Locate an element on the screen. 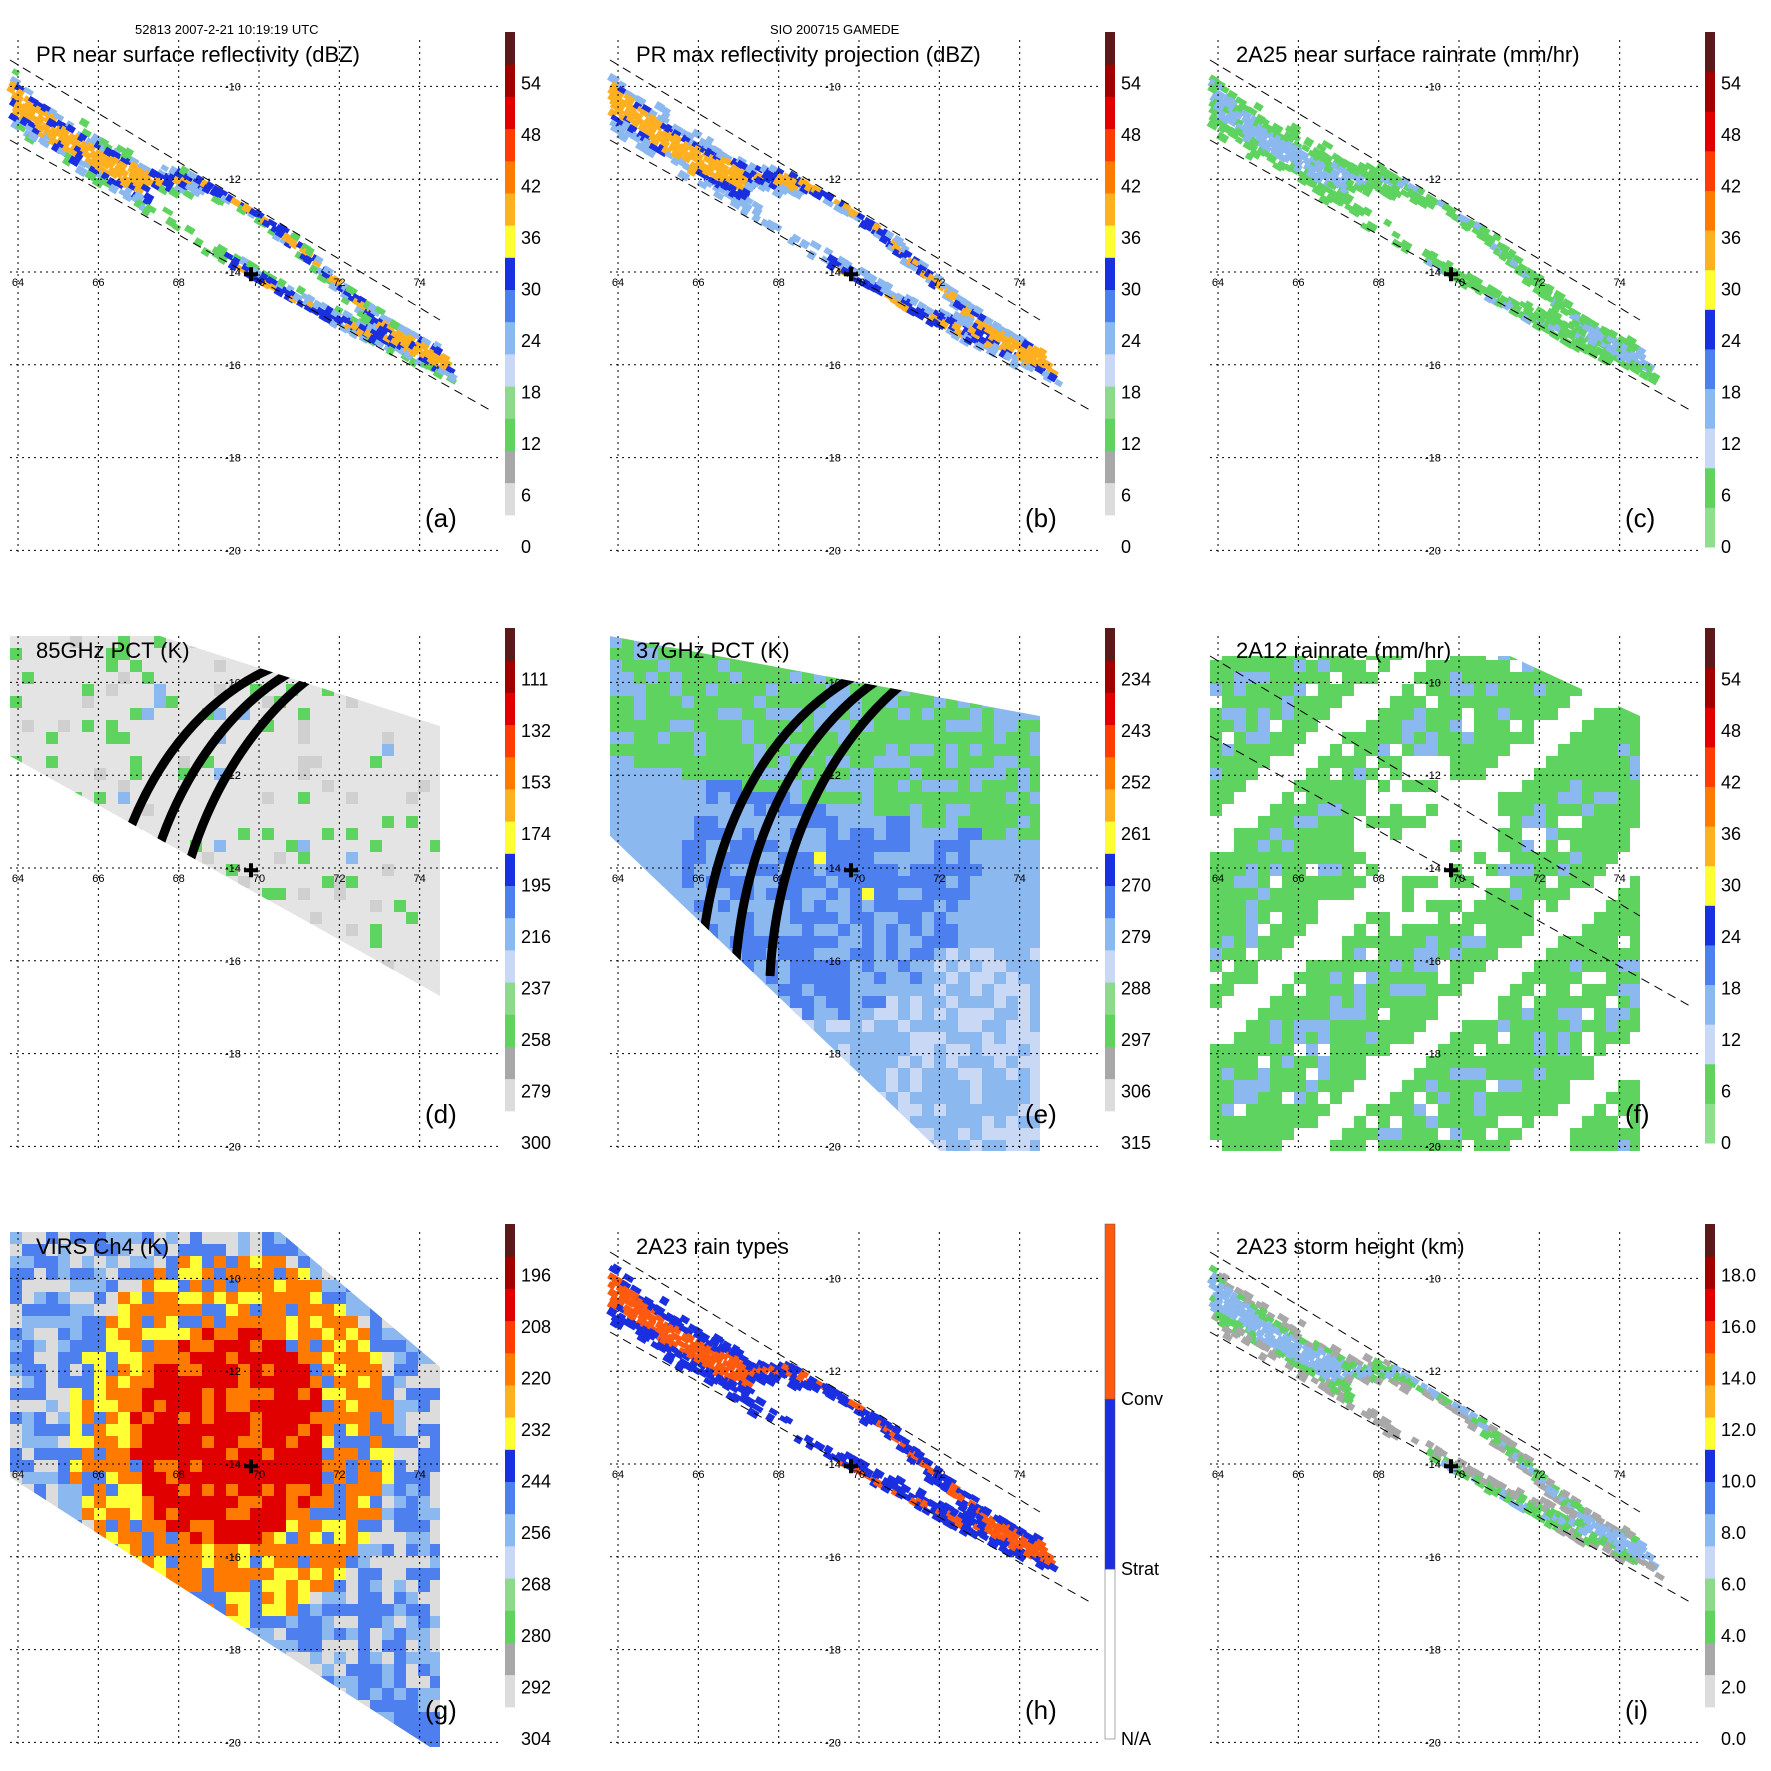 This screenshot has width=1771, height=1771. colorbar-tick-label: 8.0 is located at coordinates (1733, 1533).